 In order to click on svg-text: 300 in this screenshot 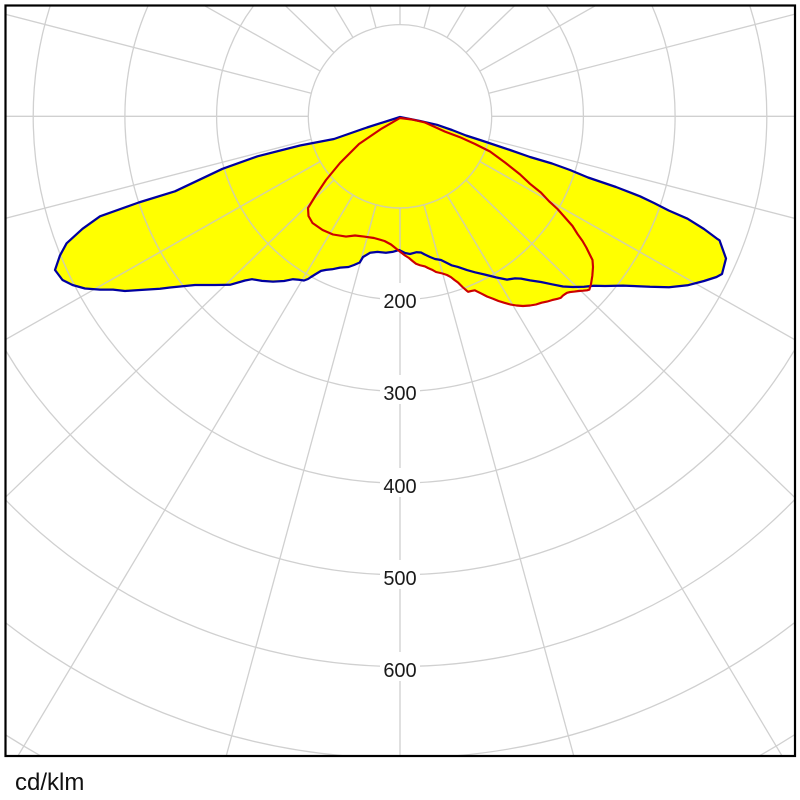, I will do `click(399, 394)`.